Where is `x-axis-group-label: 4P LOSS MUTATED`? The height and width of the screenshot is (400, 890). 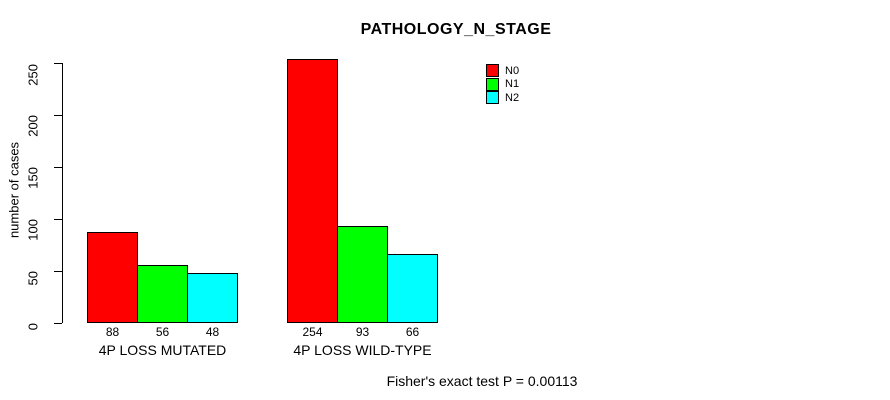 x-axis-group-label: 4P LOSS MUTATED is located at coordinates (162, 350).